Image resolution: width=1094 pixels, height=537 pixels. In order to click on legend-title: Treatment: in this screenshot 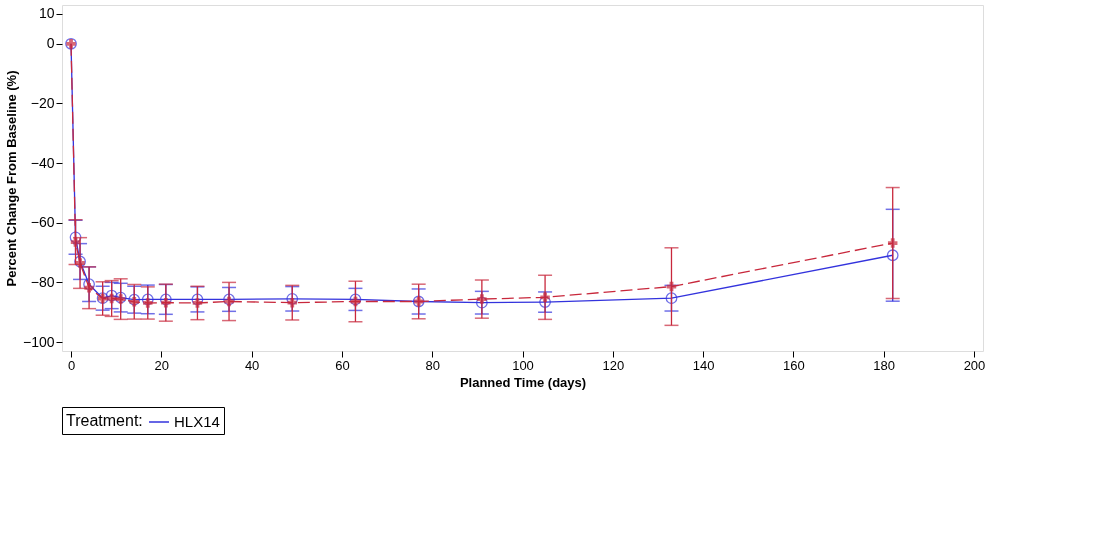, I will do `click(104, 420)`.